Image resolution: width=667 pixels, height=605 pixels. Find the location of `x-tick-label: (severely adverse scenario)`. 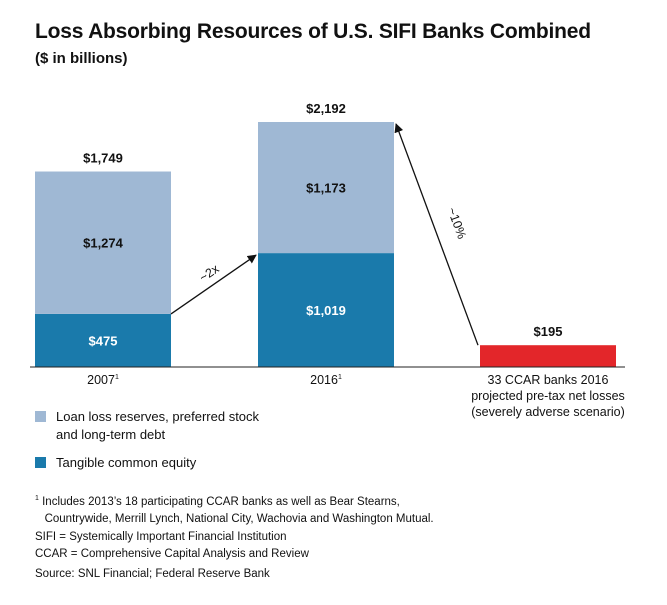

x-tick-label: (severely adverse scenario) is located at coordinates (548, 412).